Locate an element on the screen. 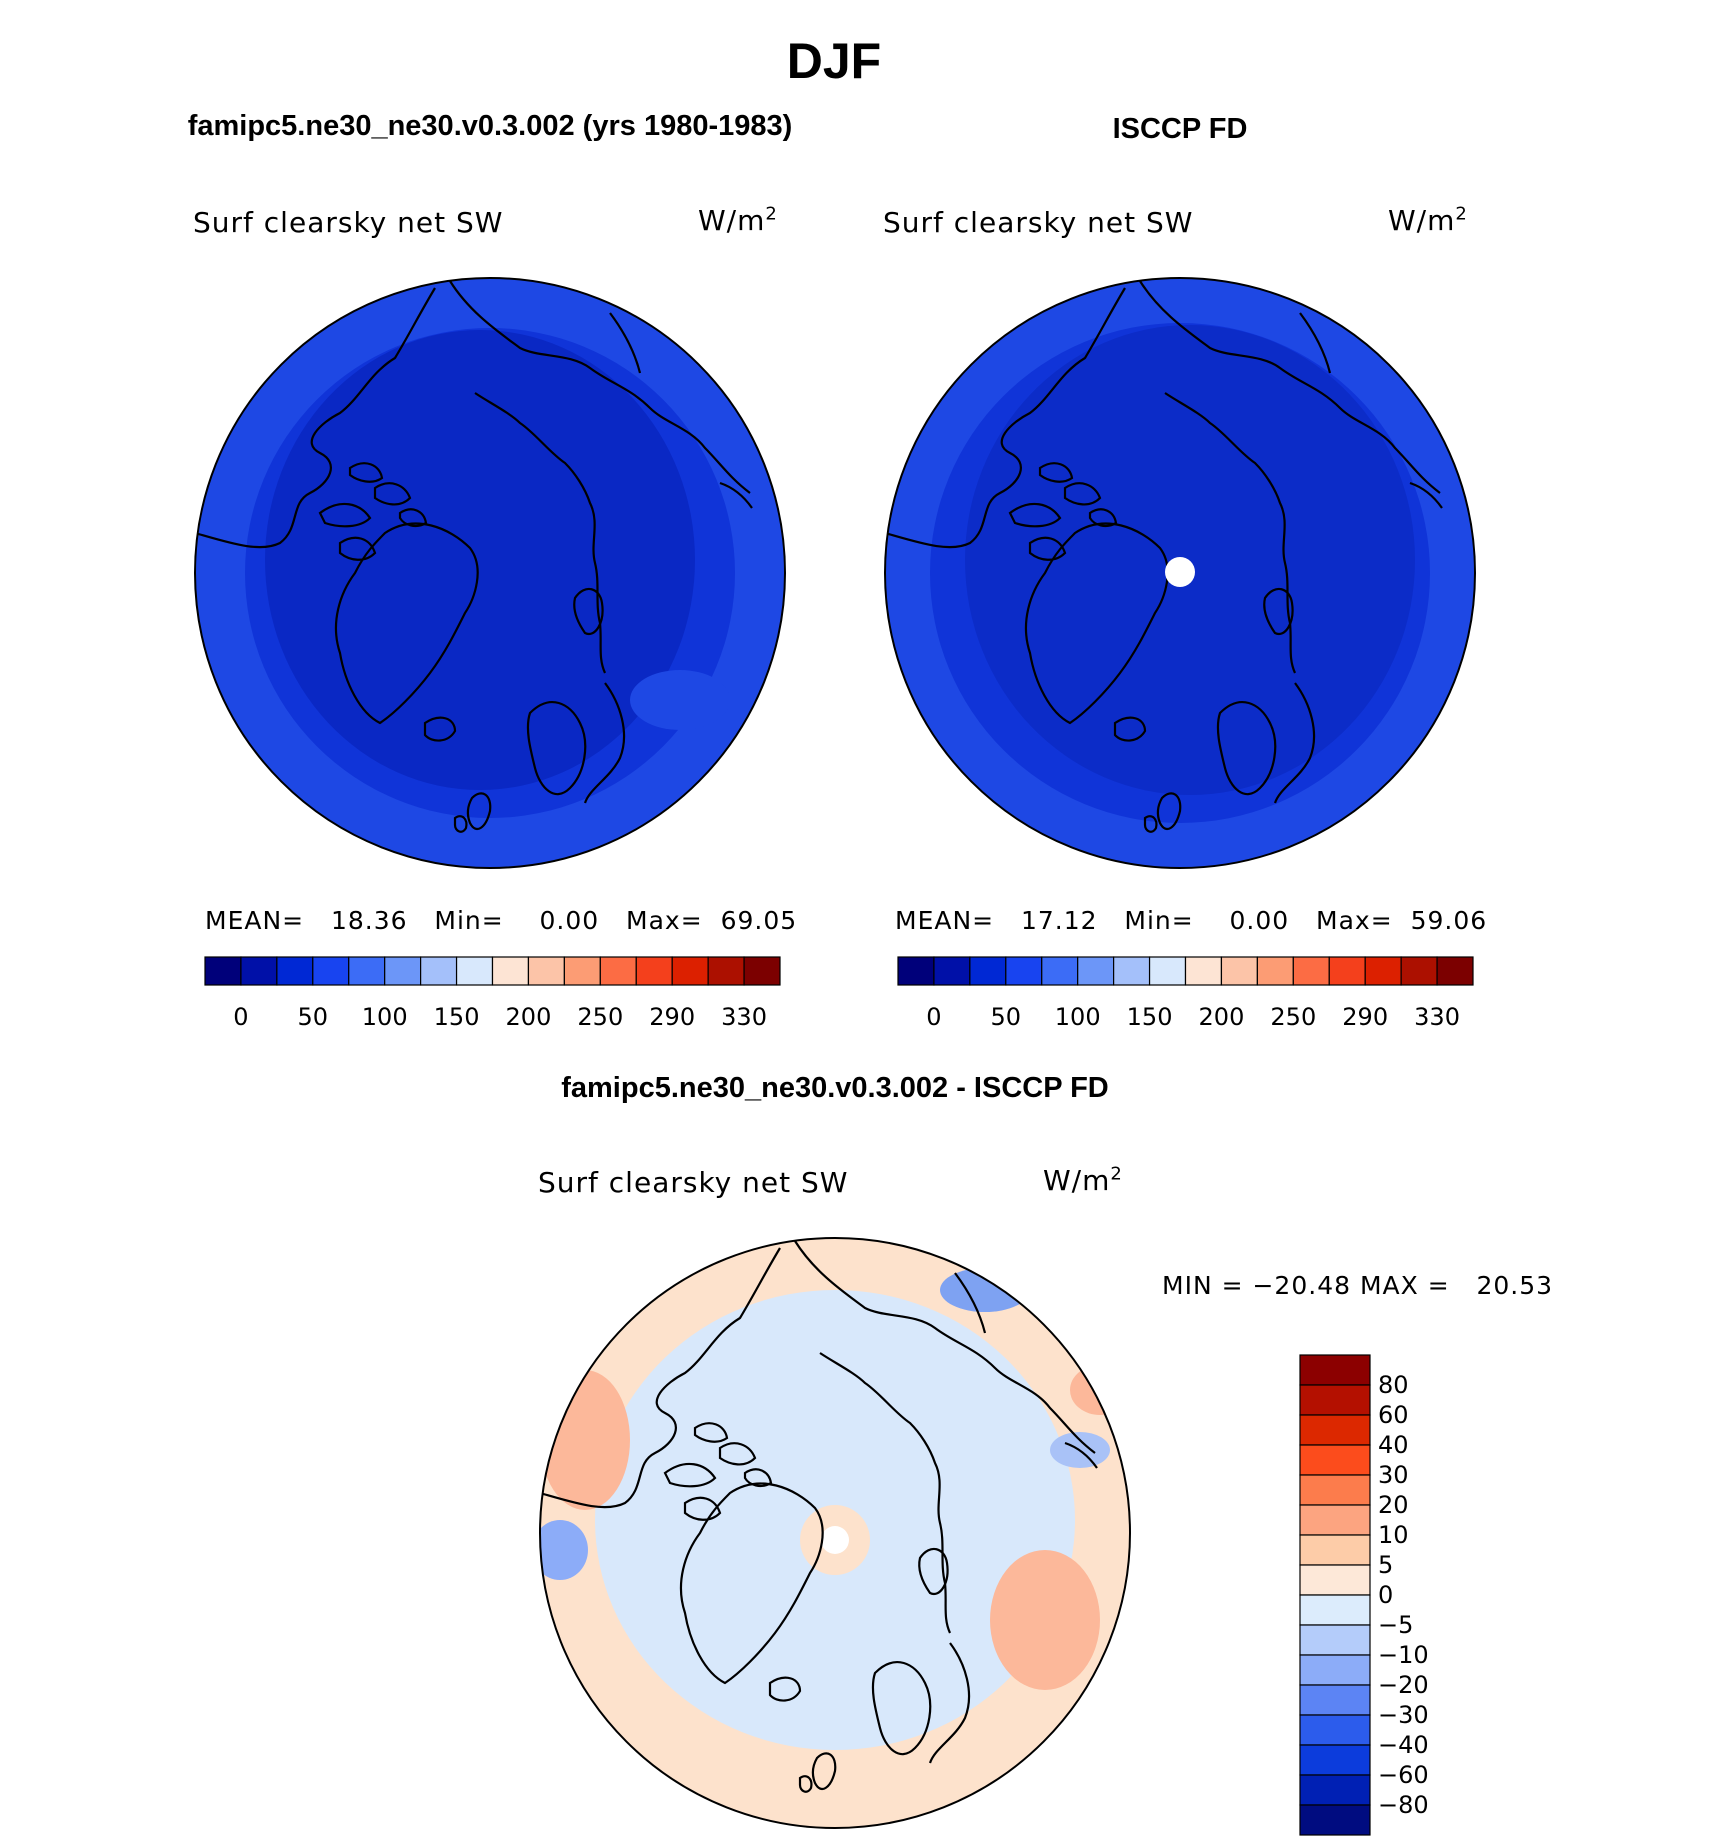  colorbar-tick-label: 80 is located at coordinates (1393, 1385).